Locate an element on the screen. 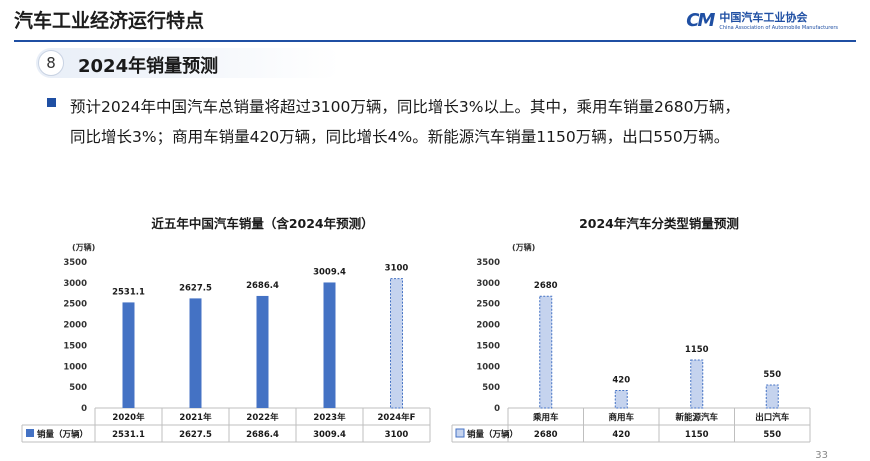 Image resolution: width=870 pixels, height=461 pixels. page-number: 33 is located at coordinates (821, 455).